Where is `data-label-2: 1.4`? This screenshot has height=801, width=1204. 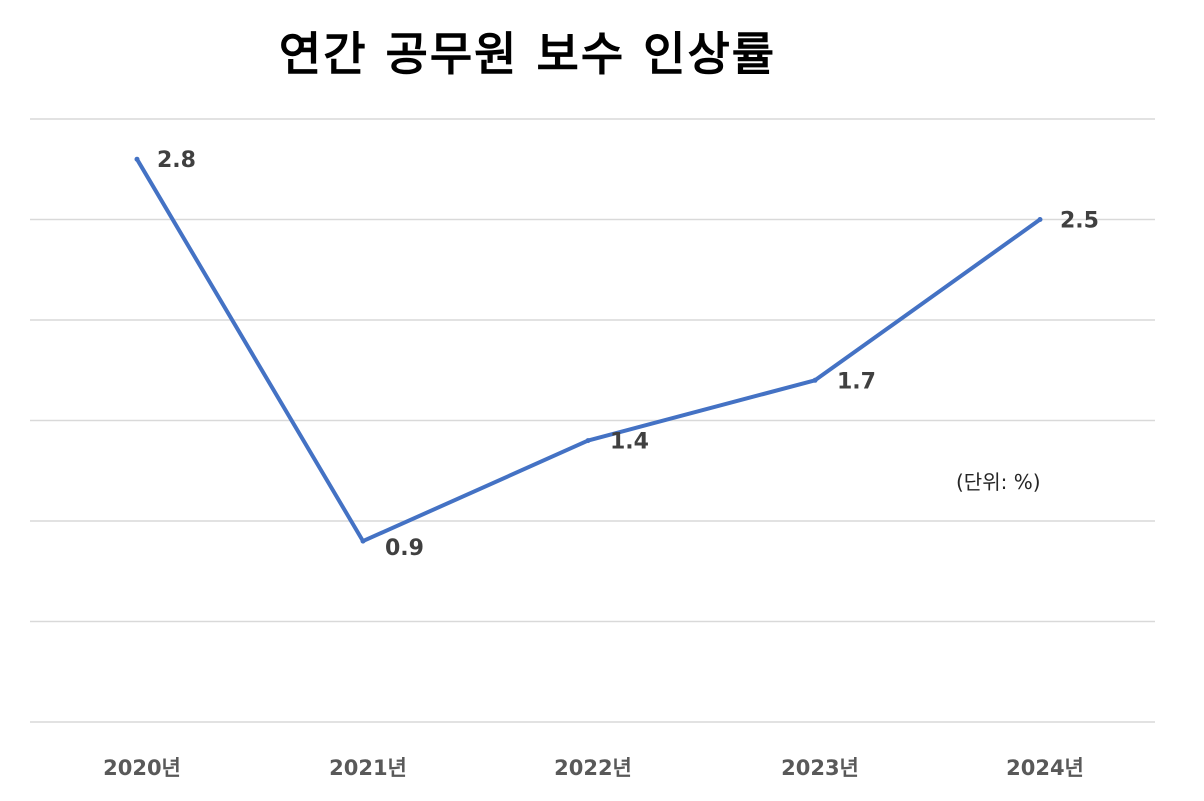 data-label-2: 1.4 is located at coordinates (629, 442).